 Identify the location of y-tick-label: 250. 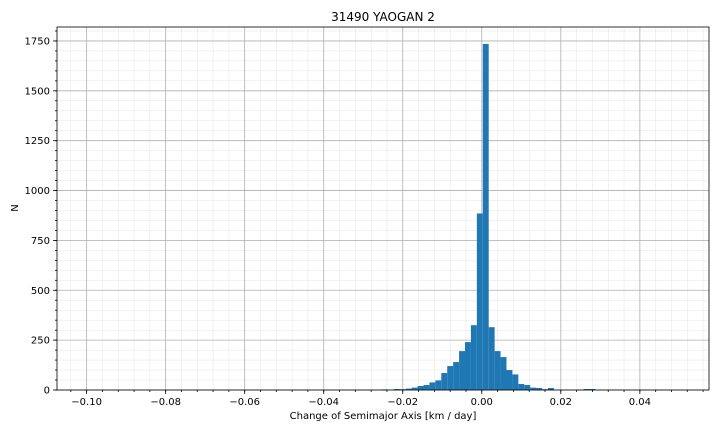
(40, 341).